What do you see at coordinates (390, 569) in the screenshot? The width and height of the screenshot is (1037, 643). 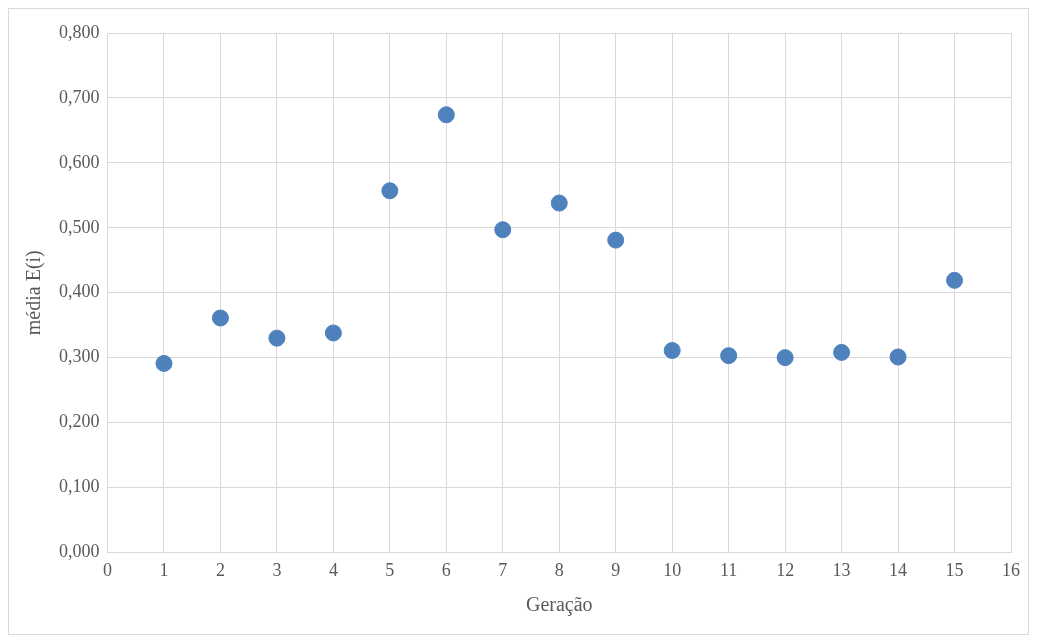 I see `x-tick-label: 5` at bounding box center [390, 569].